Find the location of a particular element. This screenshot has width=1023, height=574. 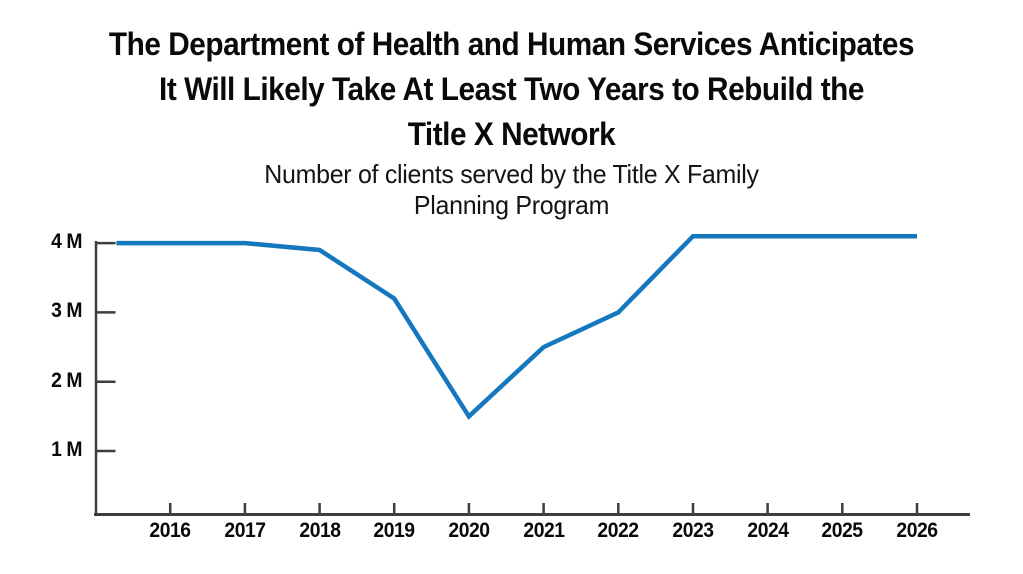

y-axis-tick-label: 4 M is located at coordinates (66, 242).